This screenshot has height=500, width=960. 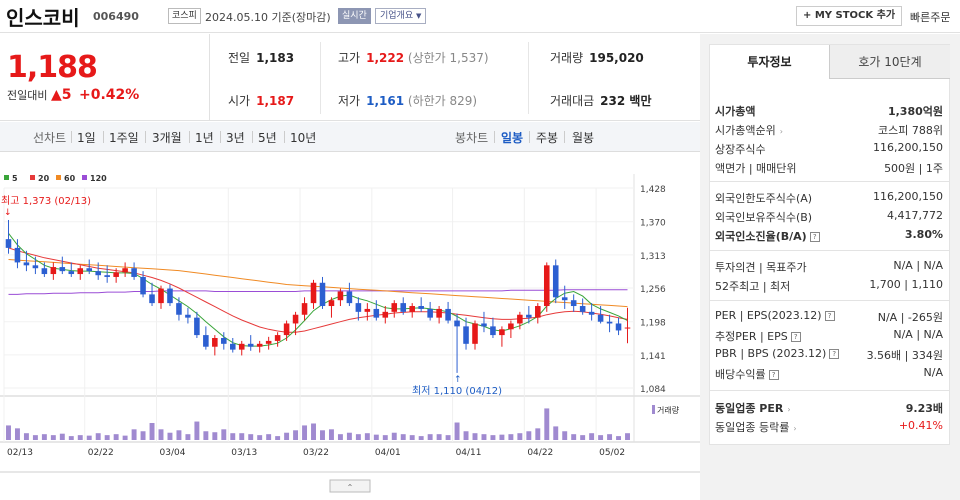 What do you see at coordinates (50, 138) in the screenshot?
I see `line-chart-label: 선차트` at bounding box center [50, 138].